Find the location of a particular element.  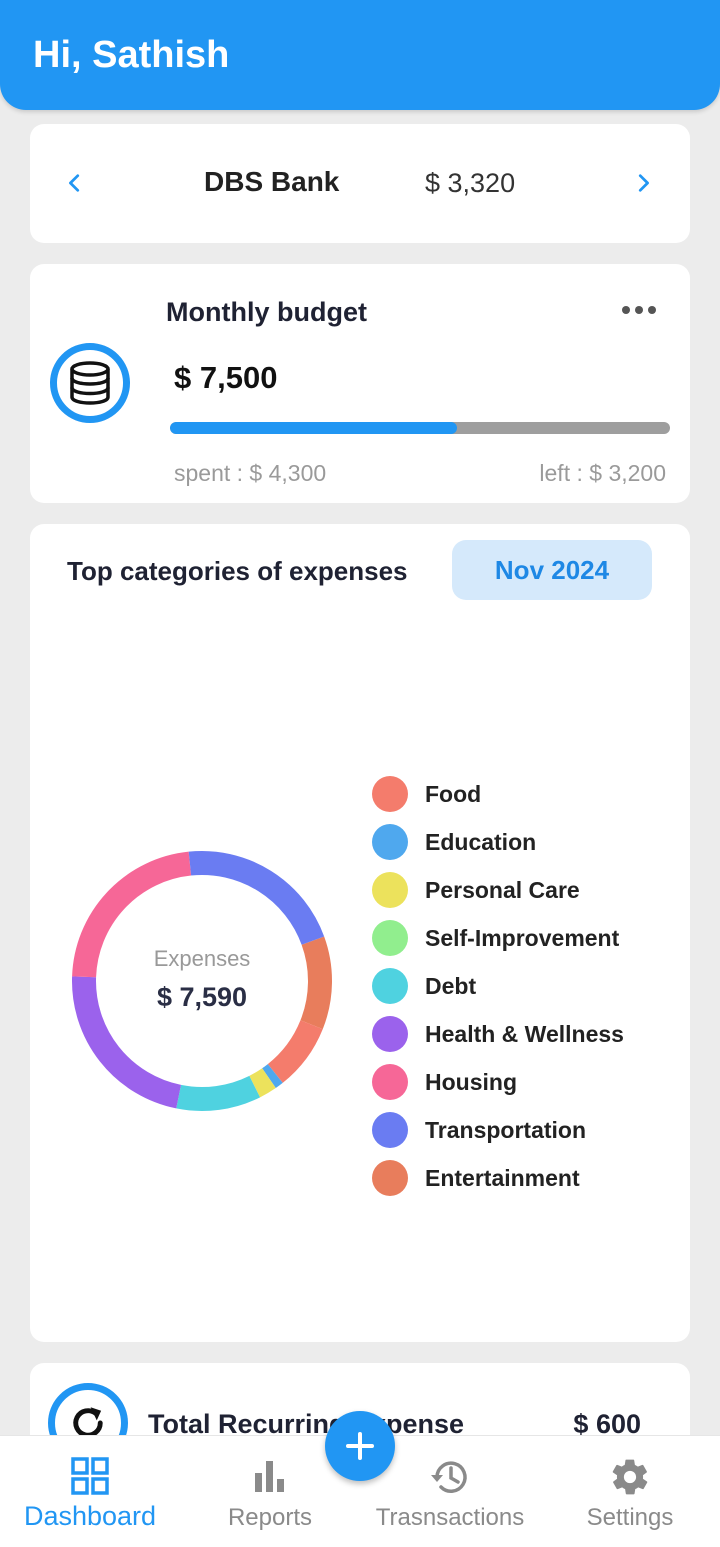

donut-slice-food is located at coordinates (295, 1051).